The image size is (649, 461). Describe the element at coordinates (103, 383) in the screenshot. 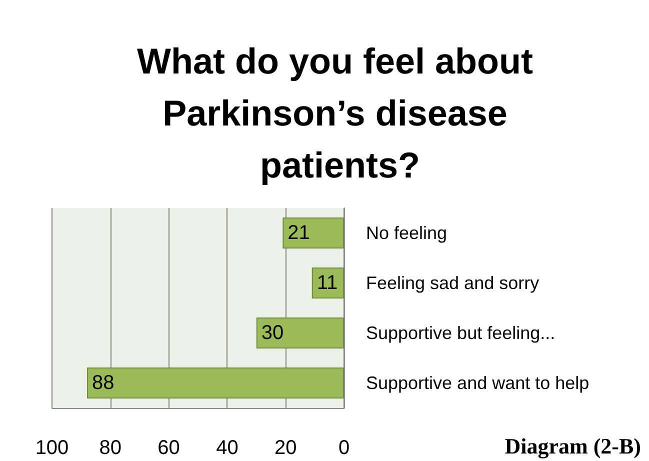

I see `data-label: 88` at that location.